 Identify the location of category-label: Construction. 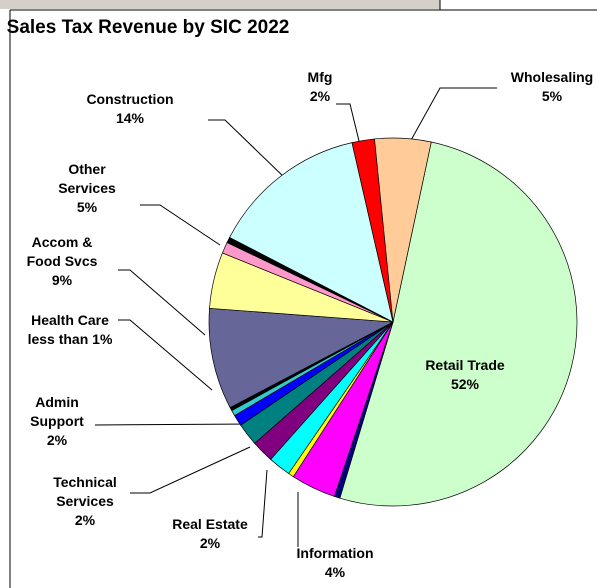
(130, 99).